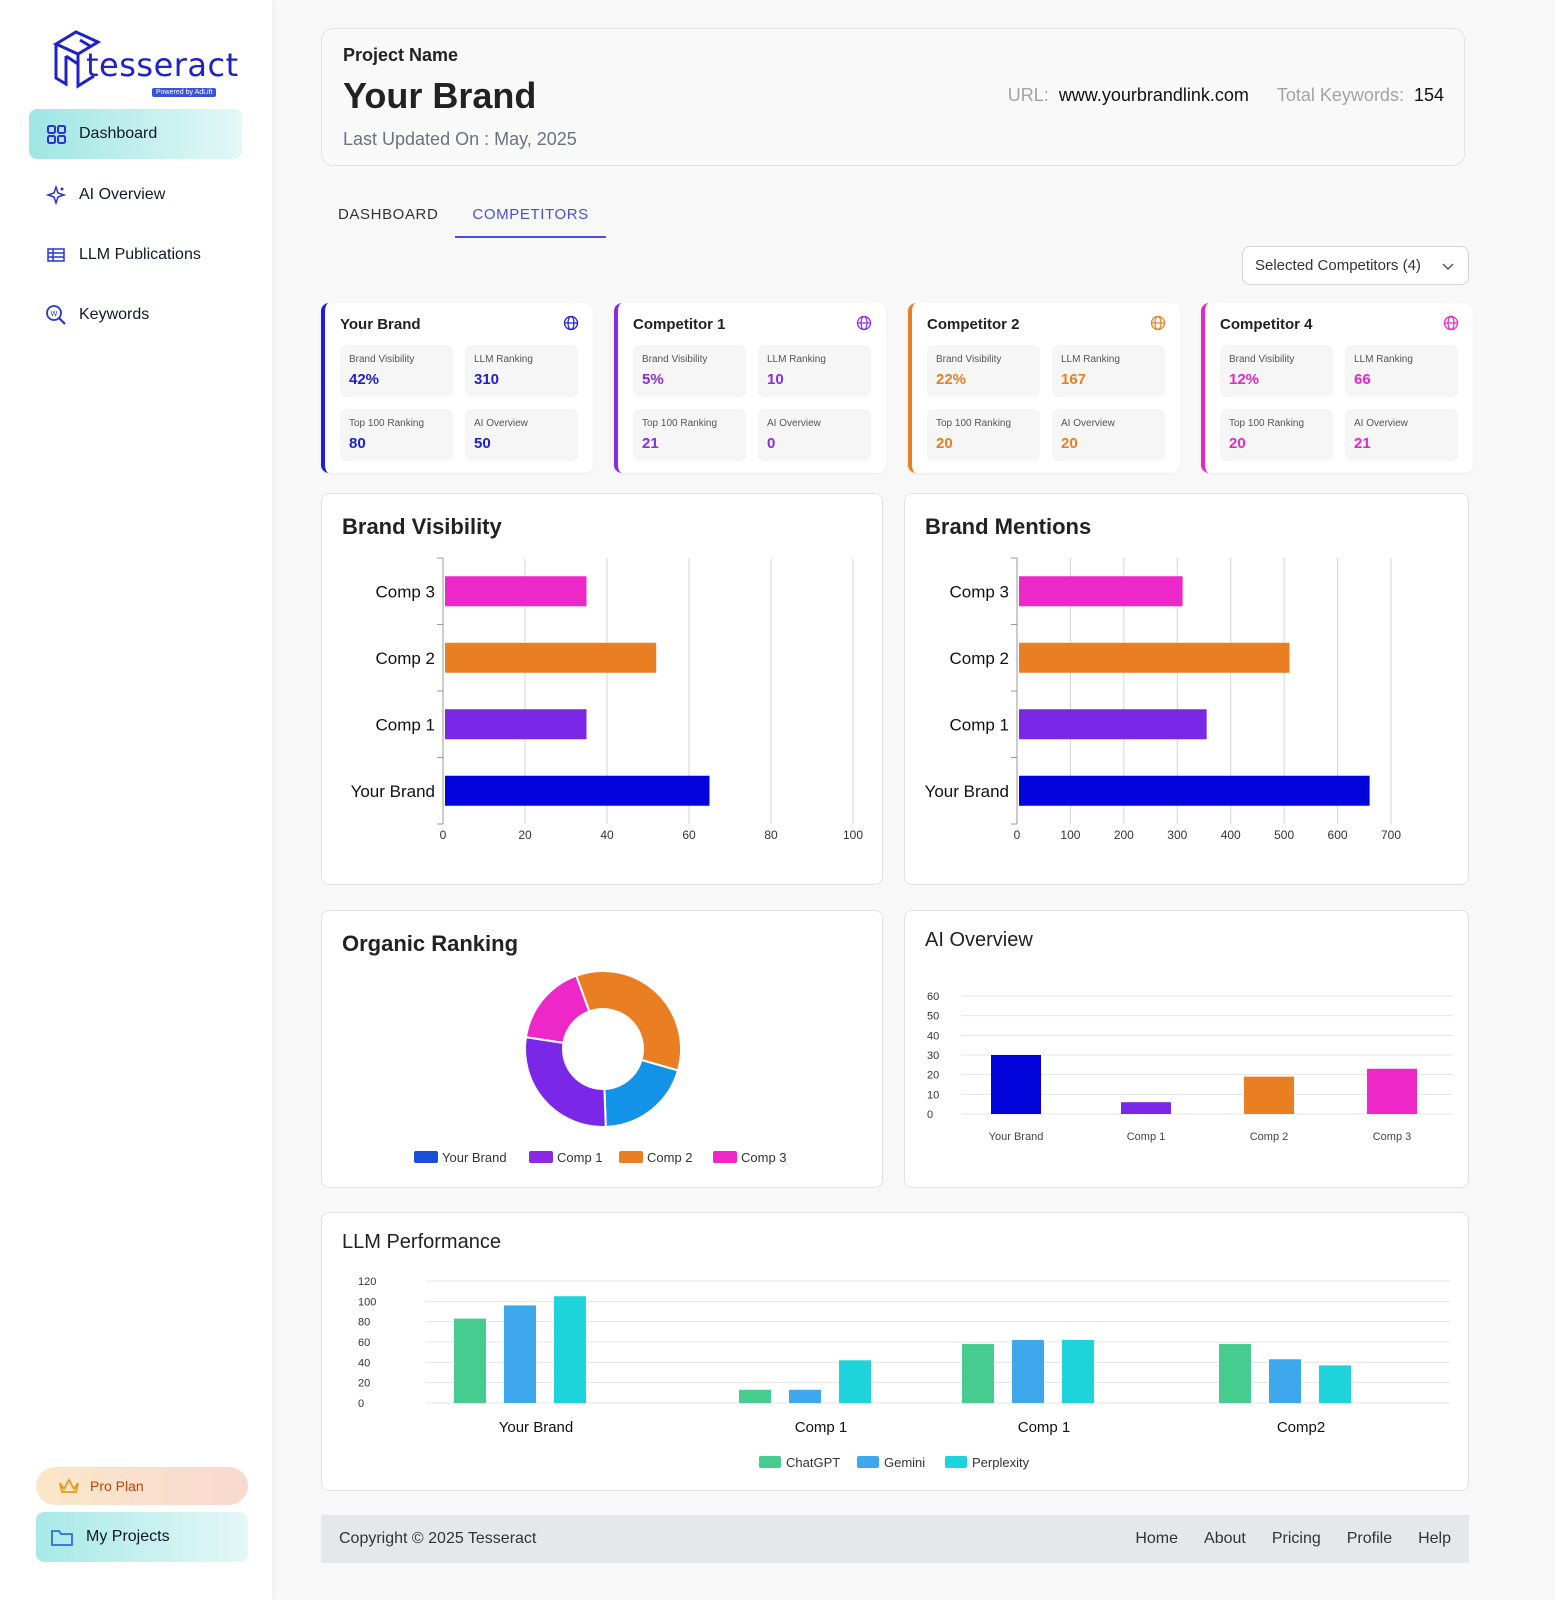 Image resolution: width=1555 pixels, height=1600 pixels. I want to click on metric-box: LLM Ranking 167, so click(1108, 371).